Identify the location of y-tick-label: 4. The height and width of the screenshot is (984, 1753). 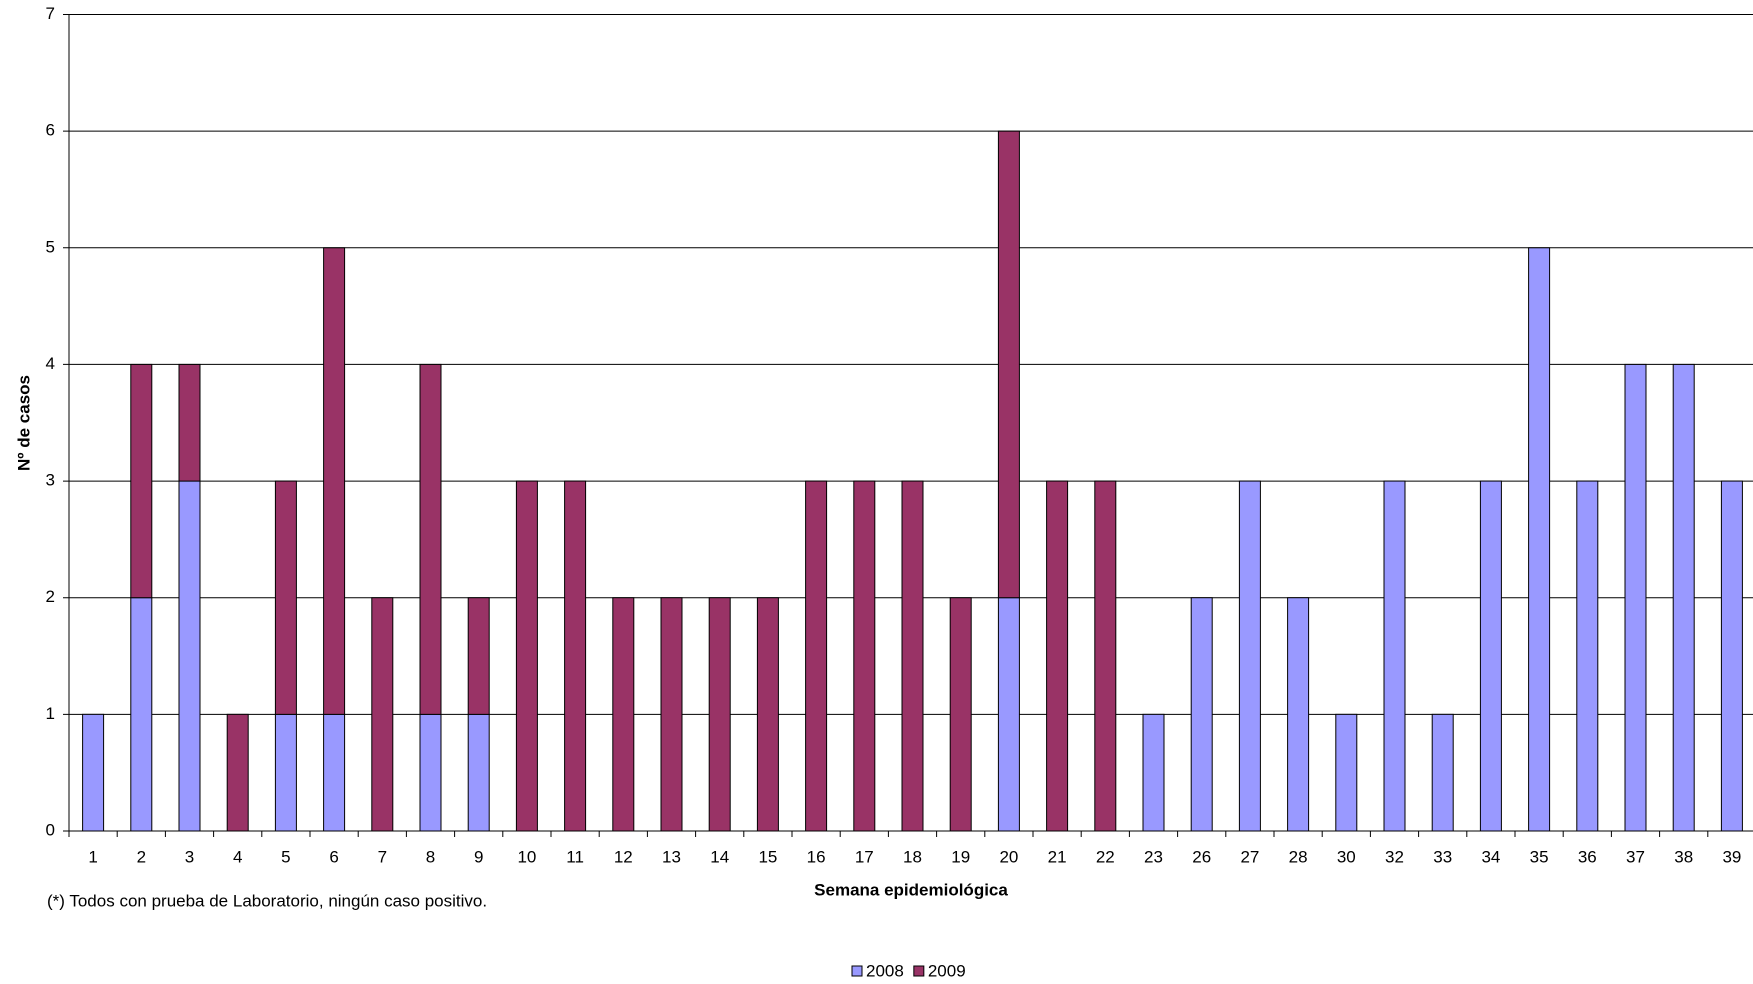
(50, 363).